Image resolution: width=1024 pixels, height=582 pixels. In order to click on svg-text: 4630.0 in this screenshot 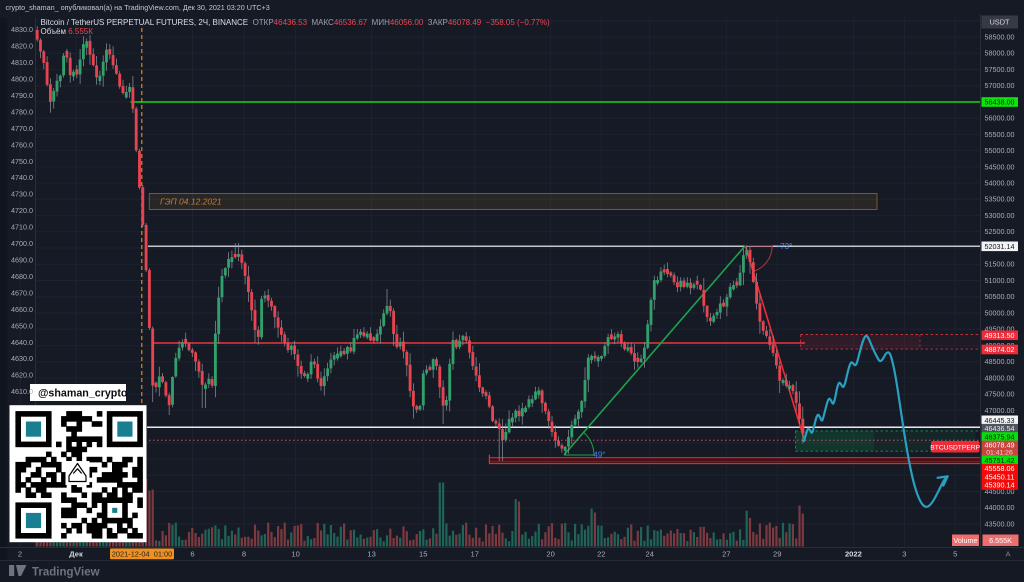, I will do `click(22, 358)`.